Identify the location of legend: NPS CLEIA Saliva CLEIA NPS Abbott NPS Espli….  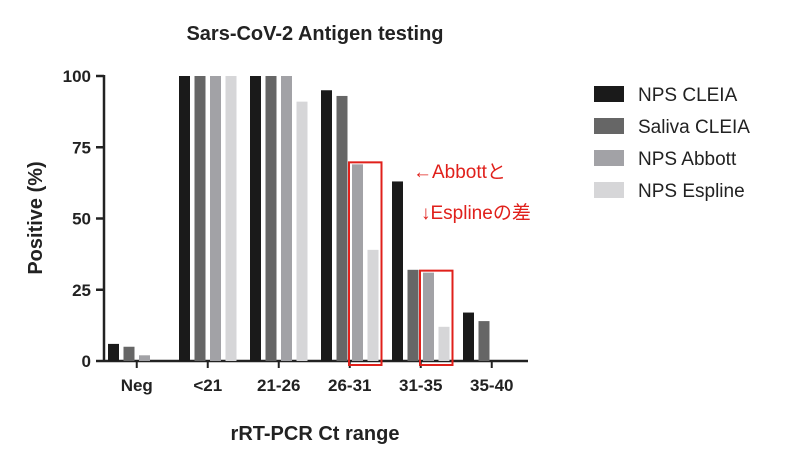
(672, 143).